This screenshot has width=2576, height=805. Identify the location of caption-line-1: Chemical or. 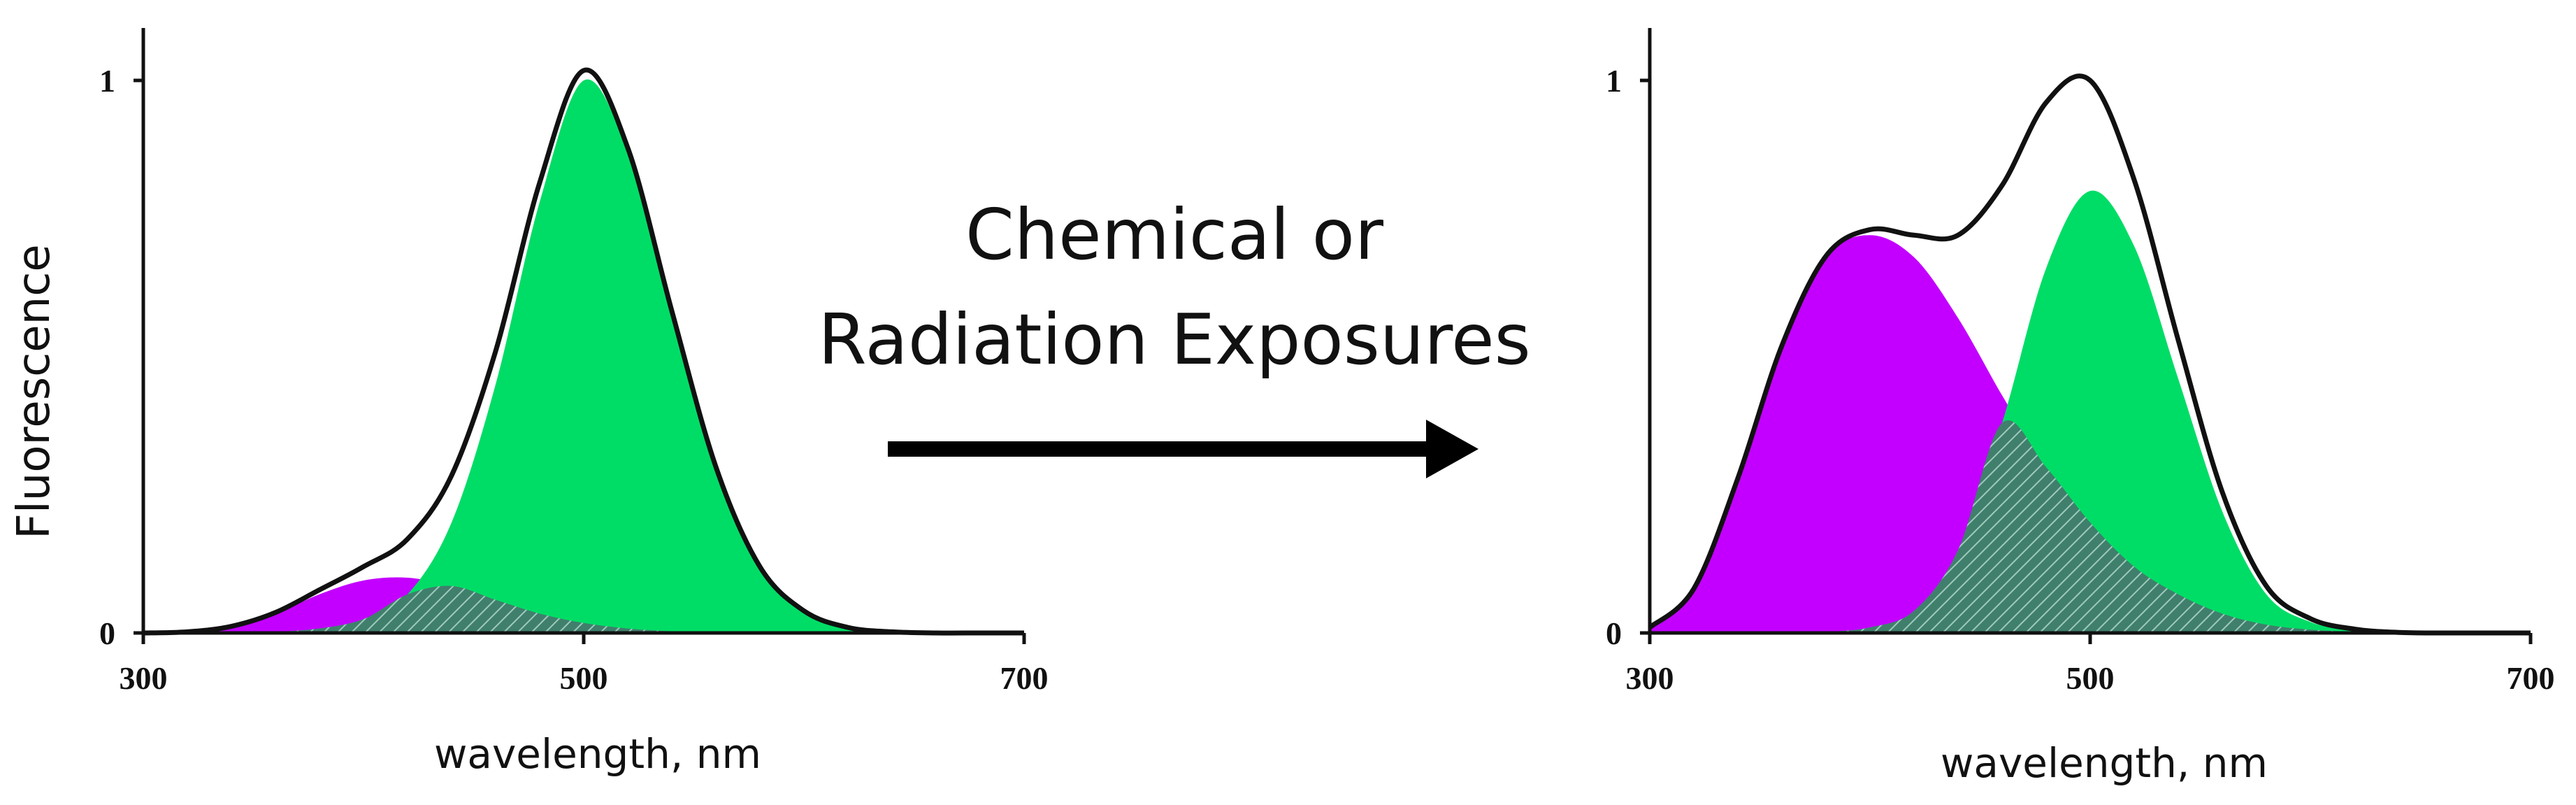
(1174, 235).